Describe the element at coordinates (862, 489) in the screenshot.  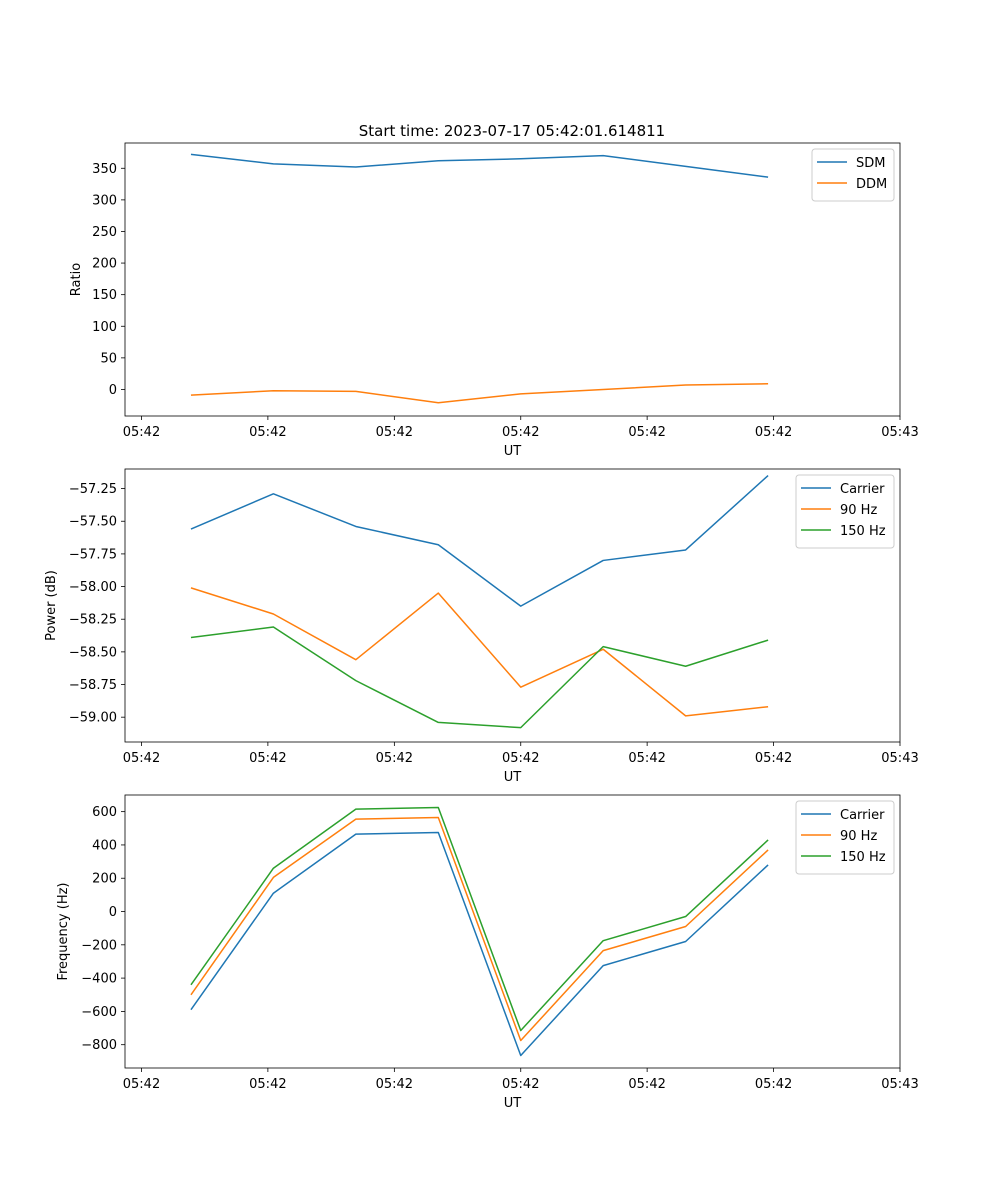
I see `power-legend-label: Carrier` at that location.